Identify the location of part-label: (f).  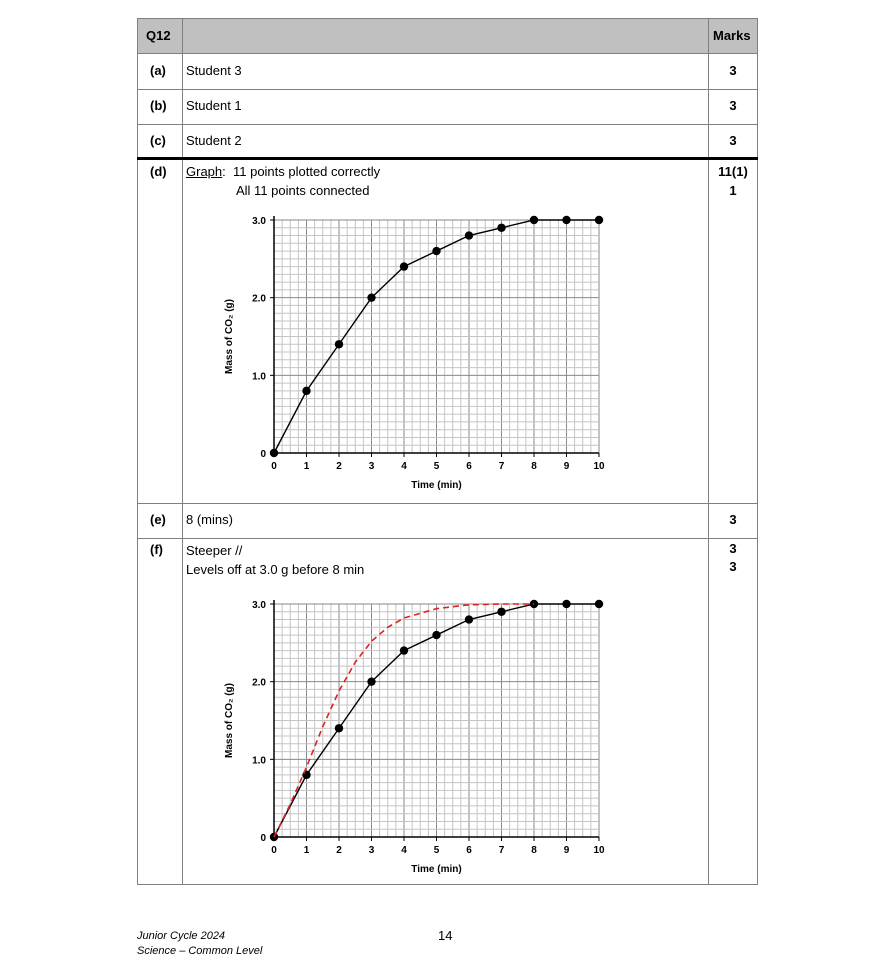
(156, 549).